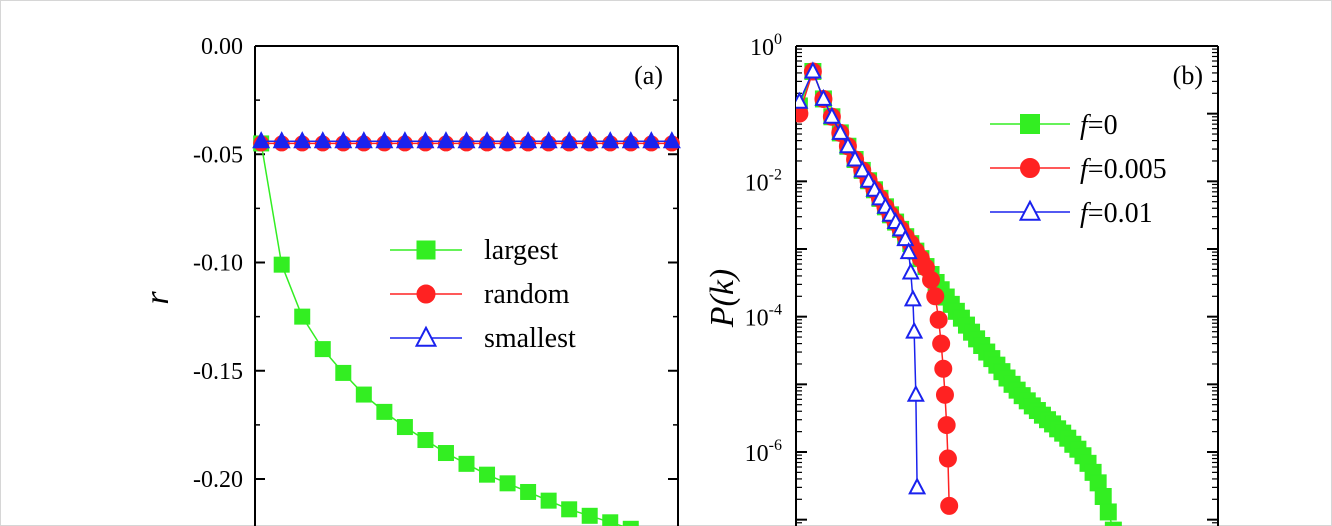 The width and height of the screenshot is (1332, 526). I want to click on y-tick-label: -0.10, so click(218, 264).